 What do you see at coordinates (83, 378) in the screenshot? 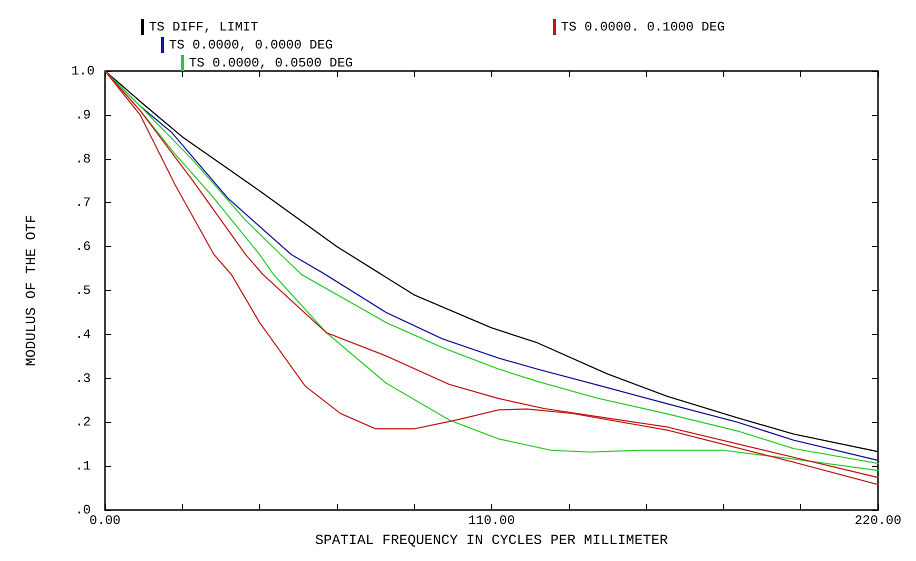
I see `y-tick-label: .3` at bounding box center [83, 378].